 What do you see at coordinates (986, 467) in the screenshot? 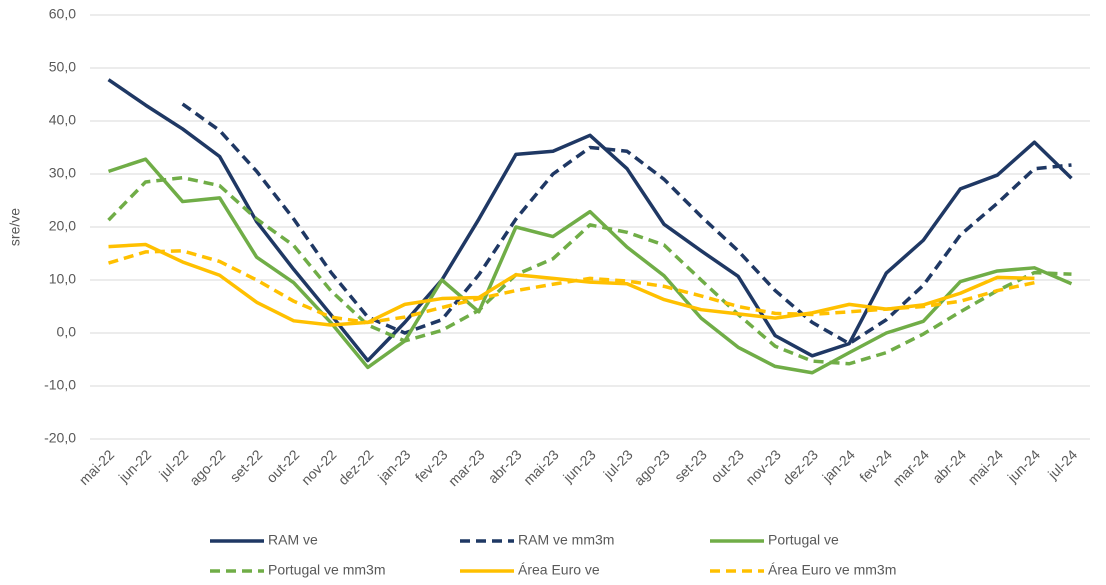
I see `x-tick-label: mai-24` at bounding box center [986, 467].